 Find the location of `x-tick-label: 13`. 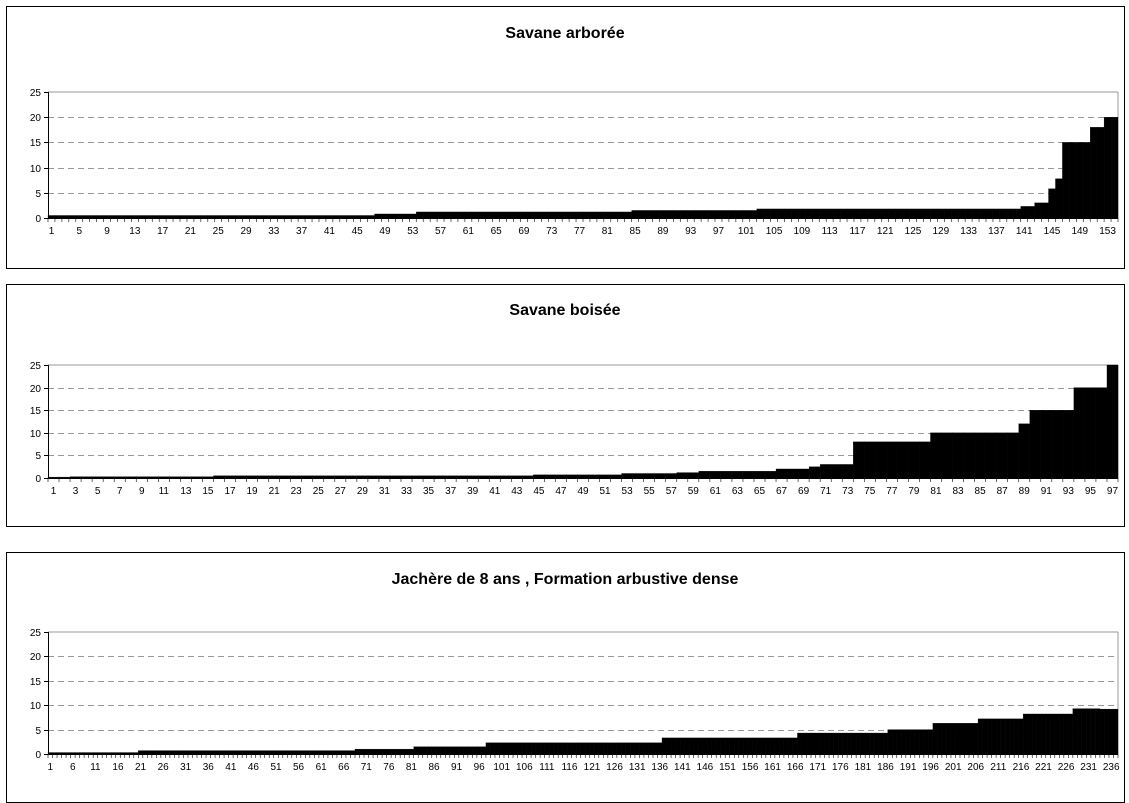

x-tick-label: 13 is located at coordinates (186, 491).